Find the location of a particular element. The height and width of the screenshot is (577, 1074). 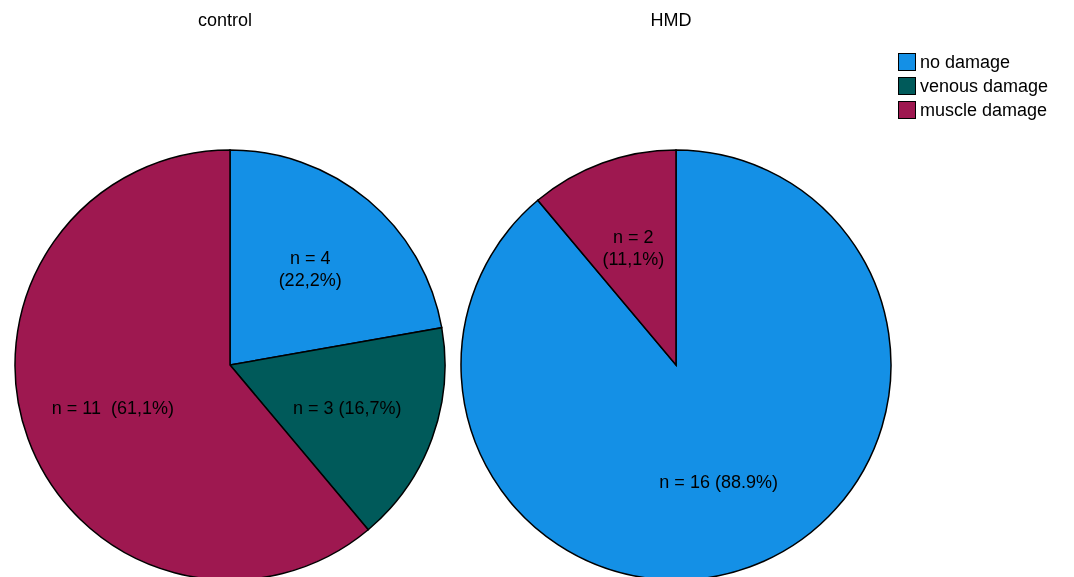

legend-label: muscle damage is located at coordinates (984, 110).